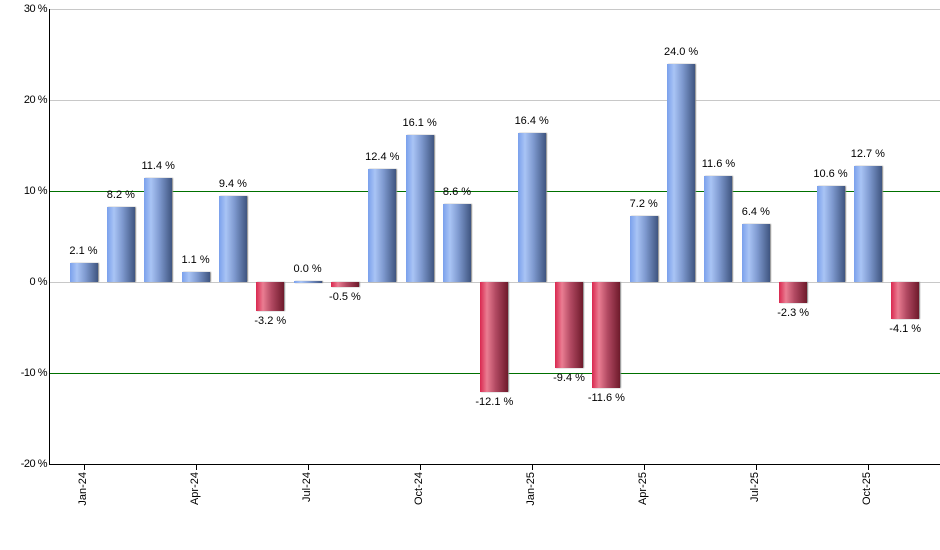 The height and width of the screenshot is (550, 940). Describe the element at coordinates (867, 154) in the screenshot. I see `bar-value-label: 12.7 %` at that location.